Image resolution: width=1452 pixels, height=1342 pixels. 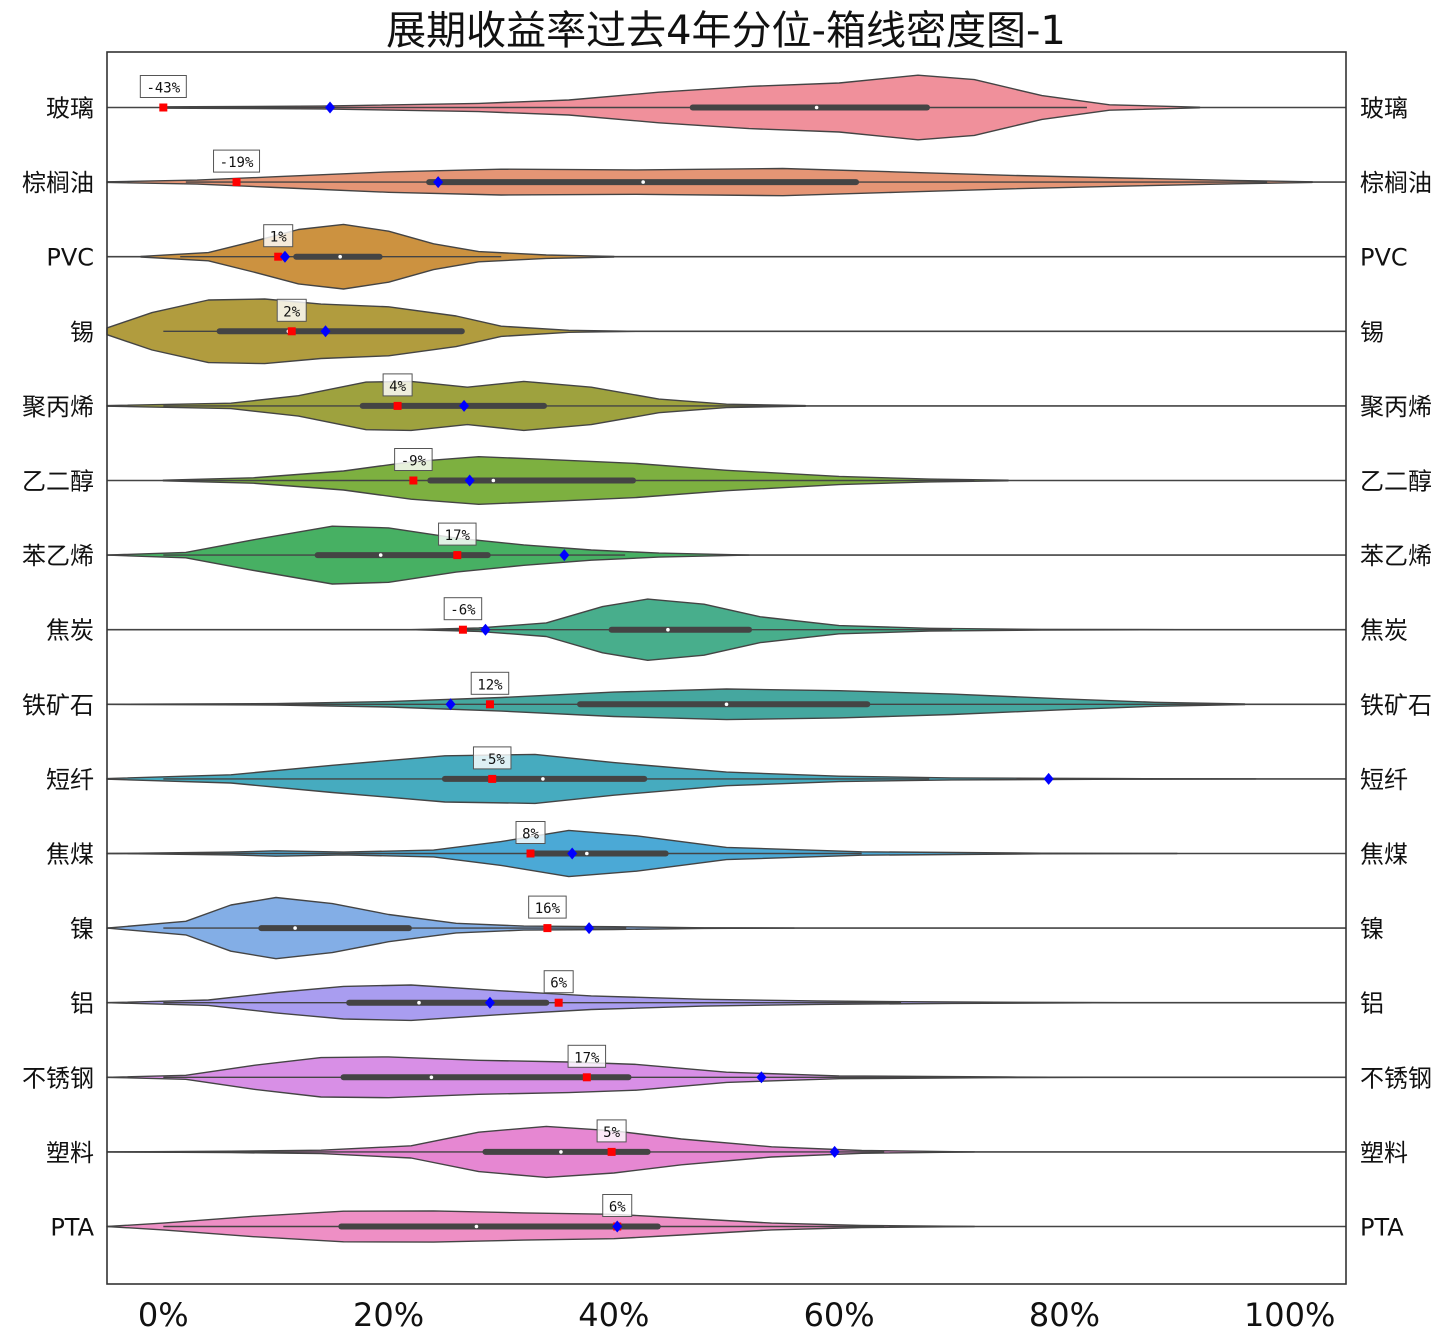 I want to click on percentile-annotation: 1%, so click(x=278, y=242).